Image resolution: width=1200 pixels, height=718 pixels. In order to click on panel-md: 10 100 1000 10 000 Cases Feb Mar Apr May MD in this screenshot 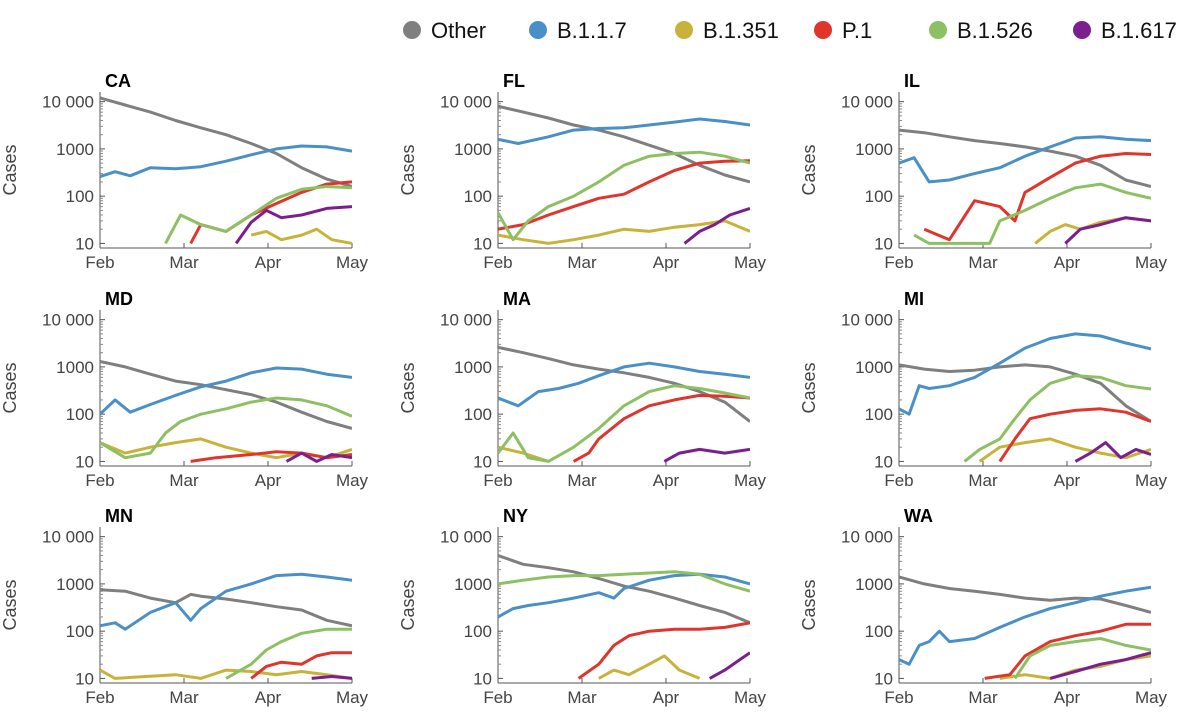, I will do `click(184, 389)`.